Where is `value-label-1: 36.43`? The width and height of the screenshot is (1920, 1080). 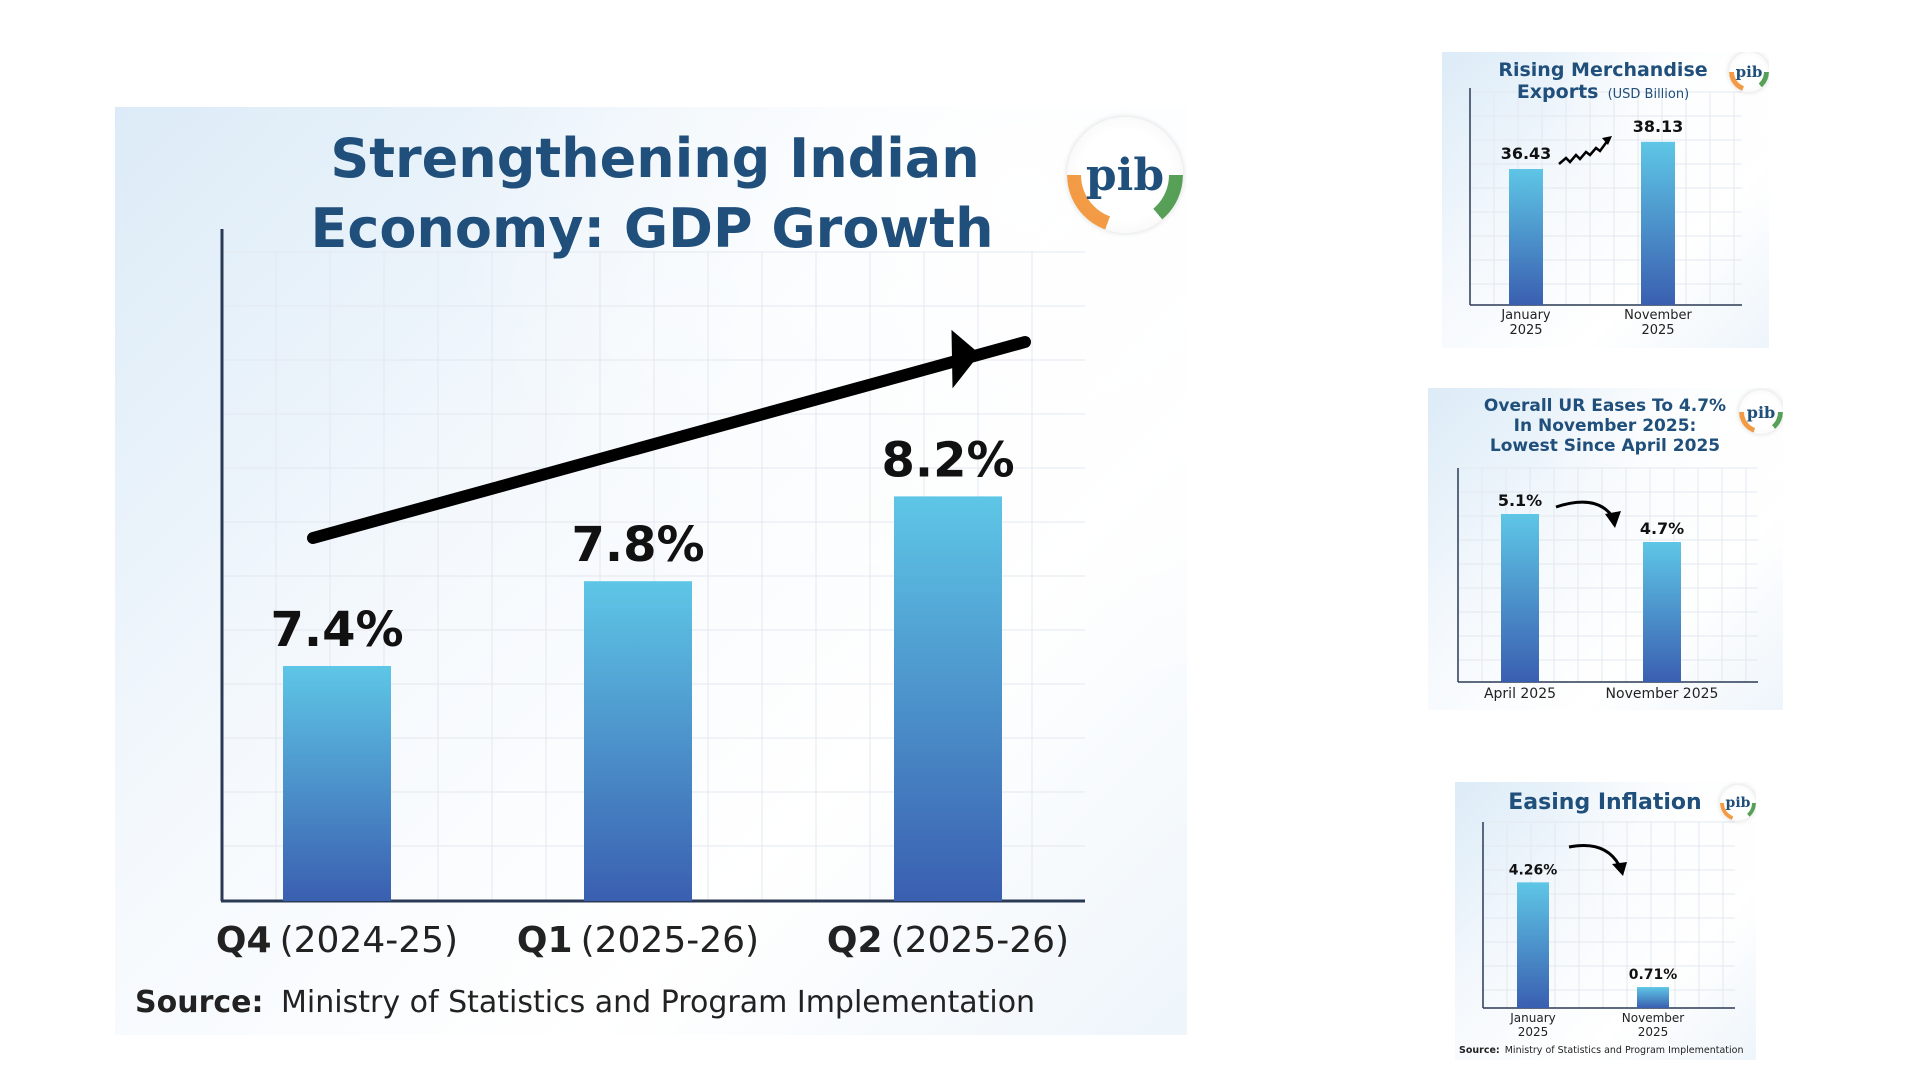 value-label-1: 36.43 is located at coordinates (1526, 153).